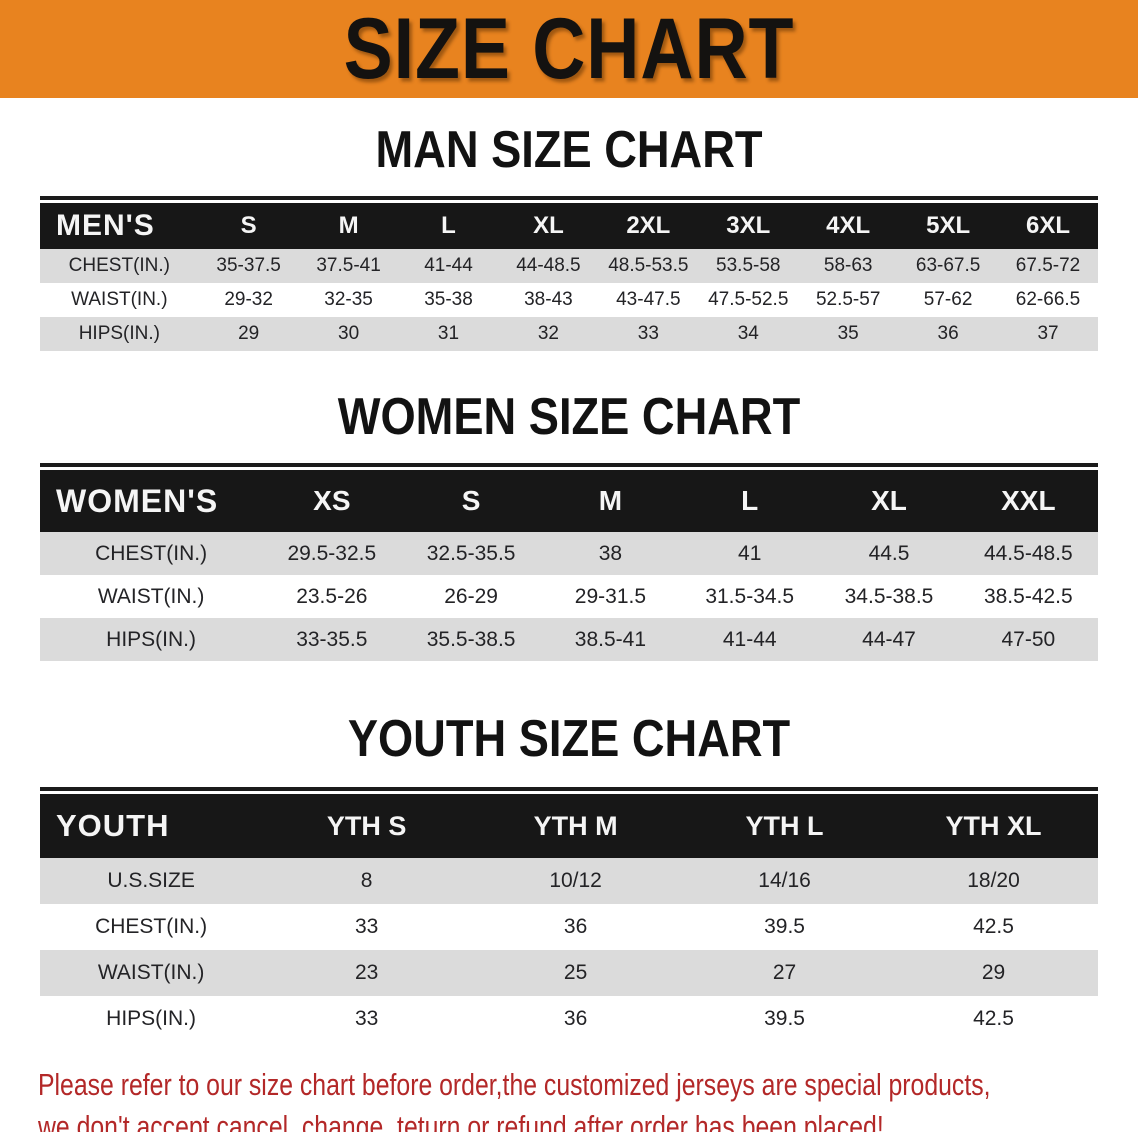  What do you see at coordinates (349, 333) in the screenshot?
I see `size-value-cell: 30` at bounding box center [349, 333].